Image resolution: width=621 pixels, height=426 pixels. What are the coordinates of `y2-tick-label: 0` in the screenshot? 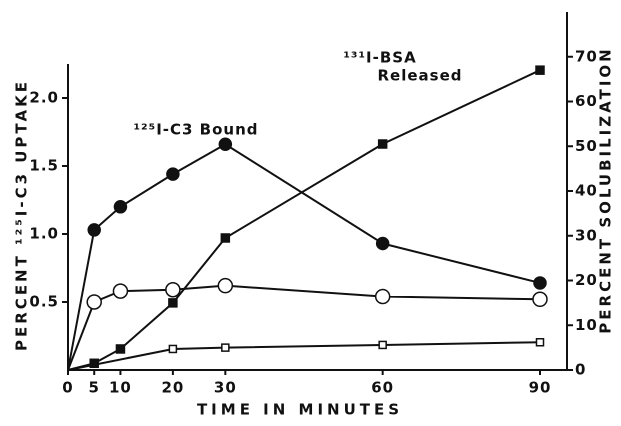 It's located at (580, 370).